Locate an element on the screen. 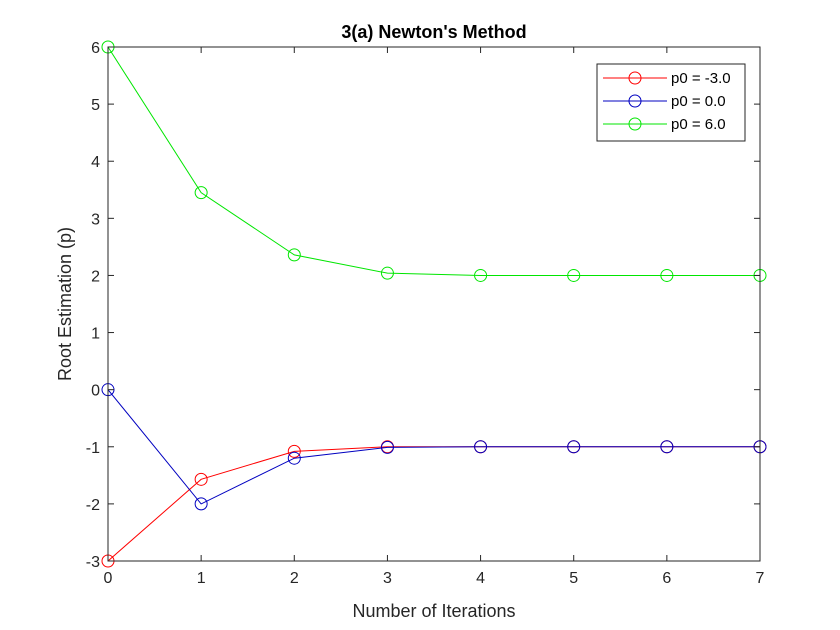 Image resolution: width=840 pixels, height=630 pixels. y-tick-label: -2 is located at coordinates (93, 505).